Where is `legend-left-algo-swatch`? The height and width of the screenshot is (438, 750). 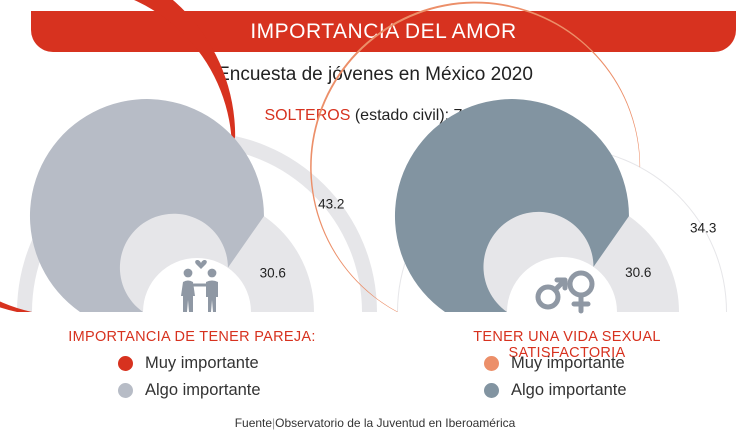
legend-left-algo-swatch is located at coordinates (125, 390).